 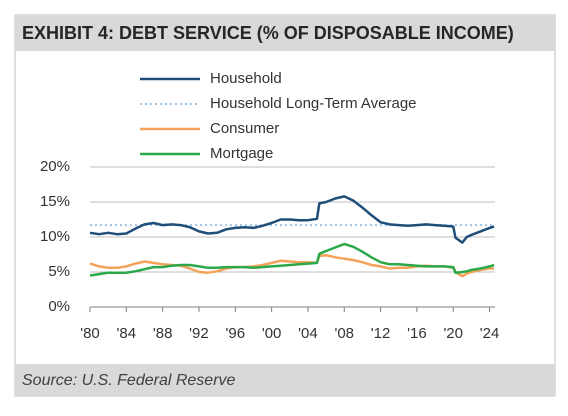 I want to click on x-tick-label: '12, so click(x=381, y=333).